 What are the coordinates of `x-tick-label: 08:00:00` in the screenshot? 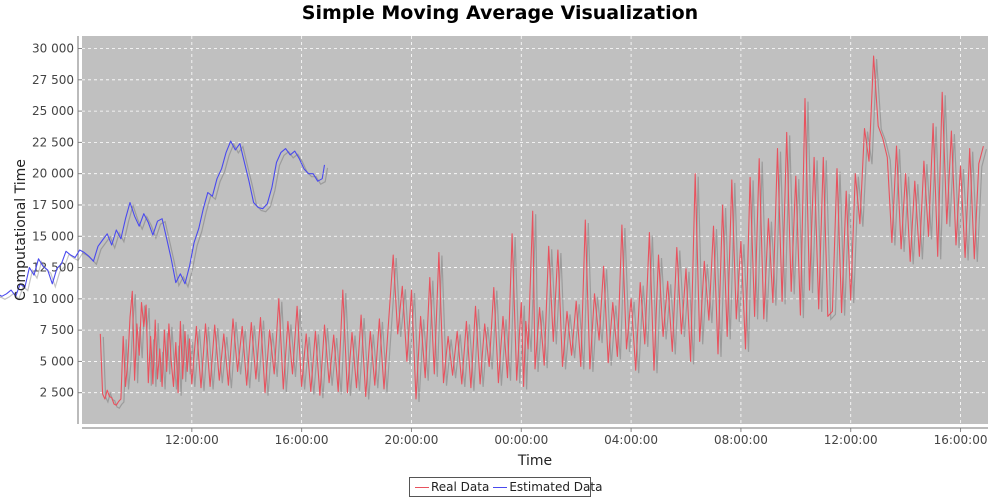 It's located at (741, 440).